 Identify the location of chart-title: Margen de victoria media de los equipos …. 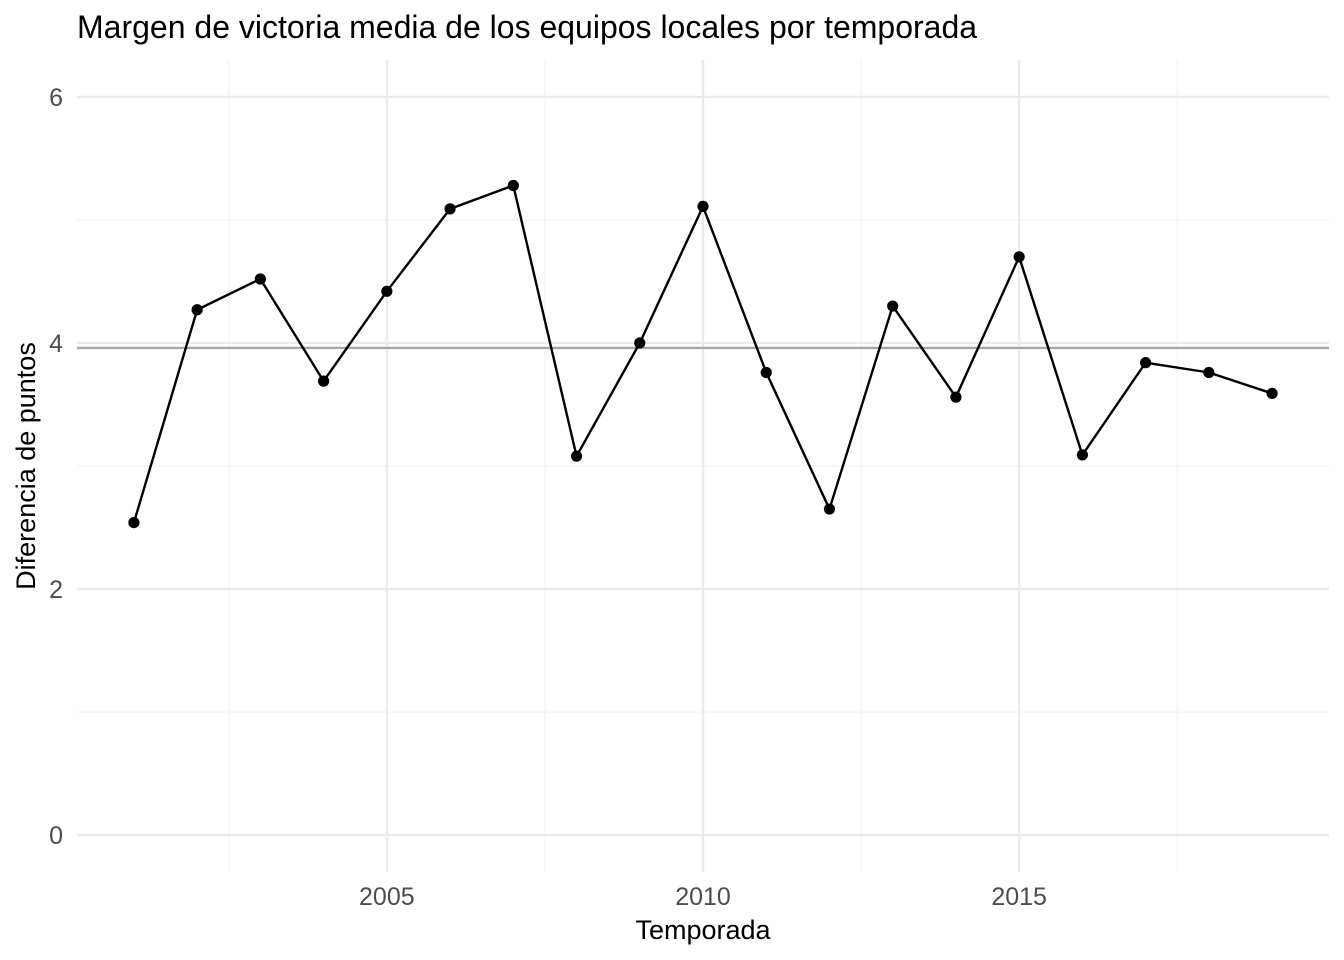
(527, 27).